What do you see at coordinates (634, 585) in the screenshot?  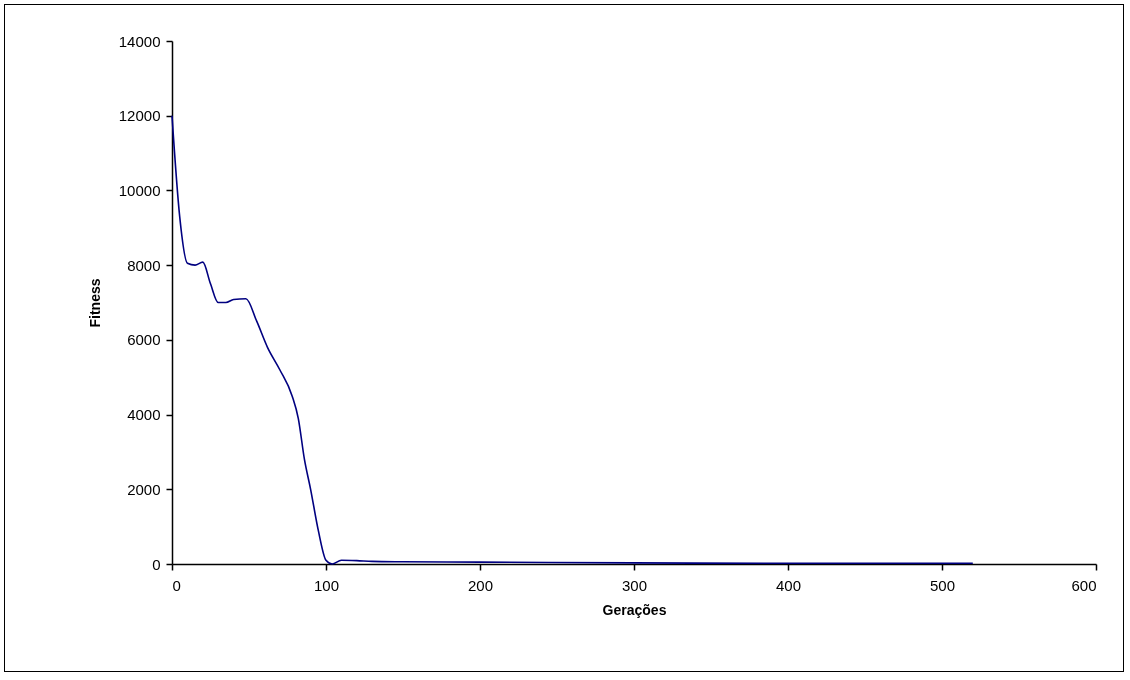 I see `x-tick-label: 300` at bounding box center [634, 585].